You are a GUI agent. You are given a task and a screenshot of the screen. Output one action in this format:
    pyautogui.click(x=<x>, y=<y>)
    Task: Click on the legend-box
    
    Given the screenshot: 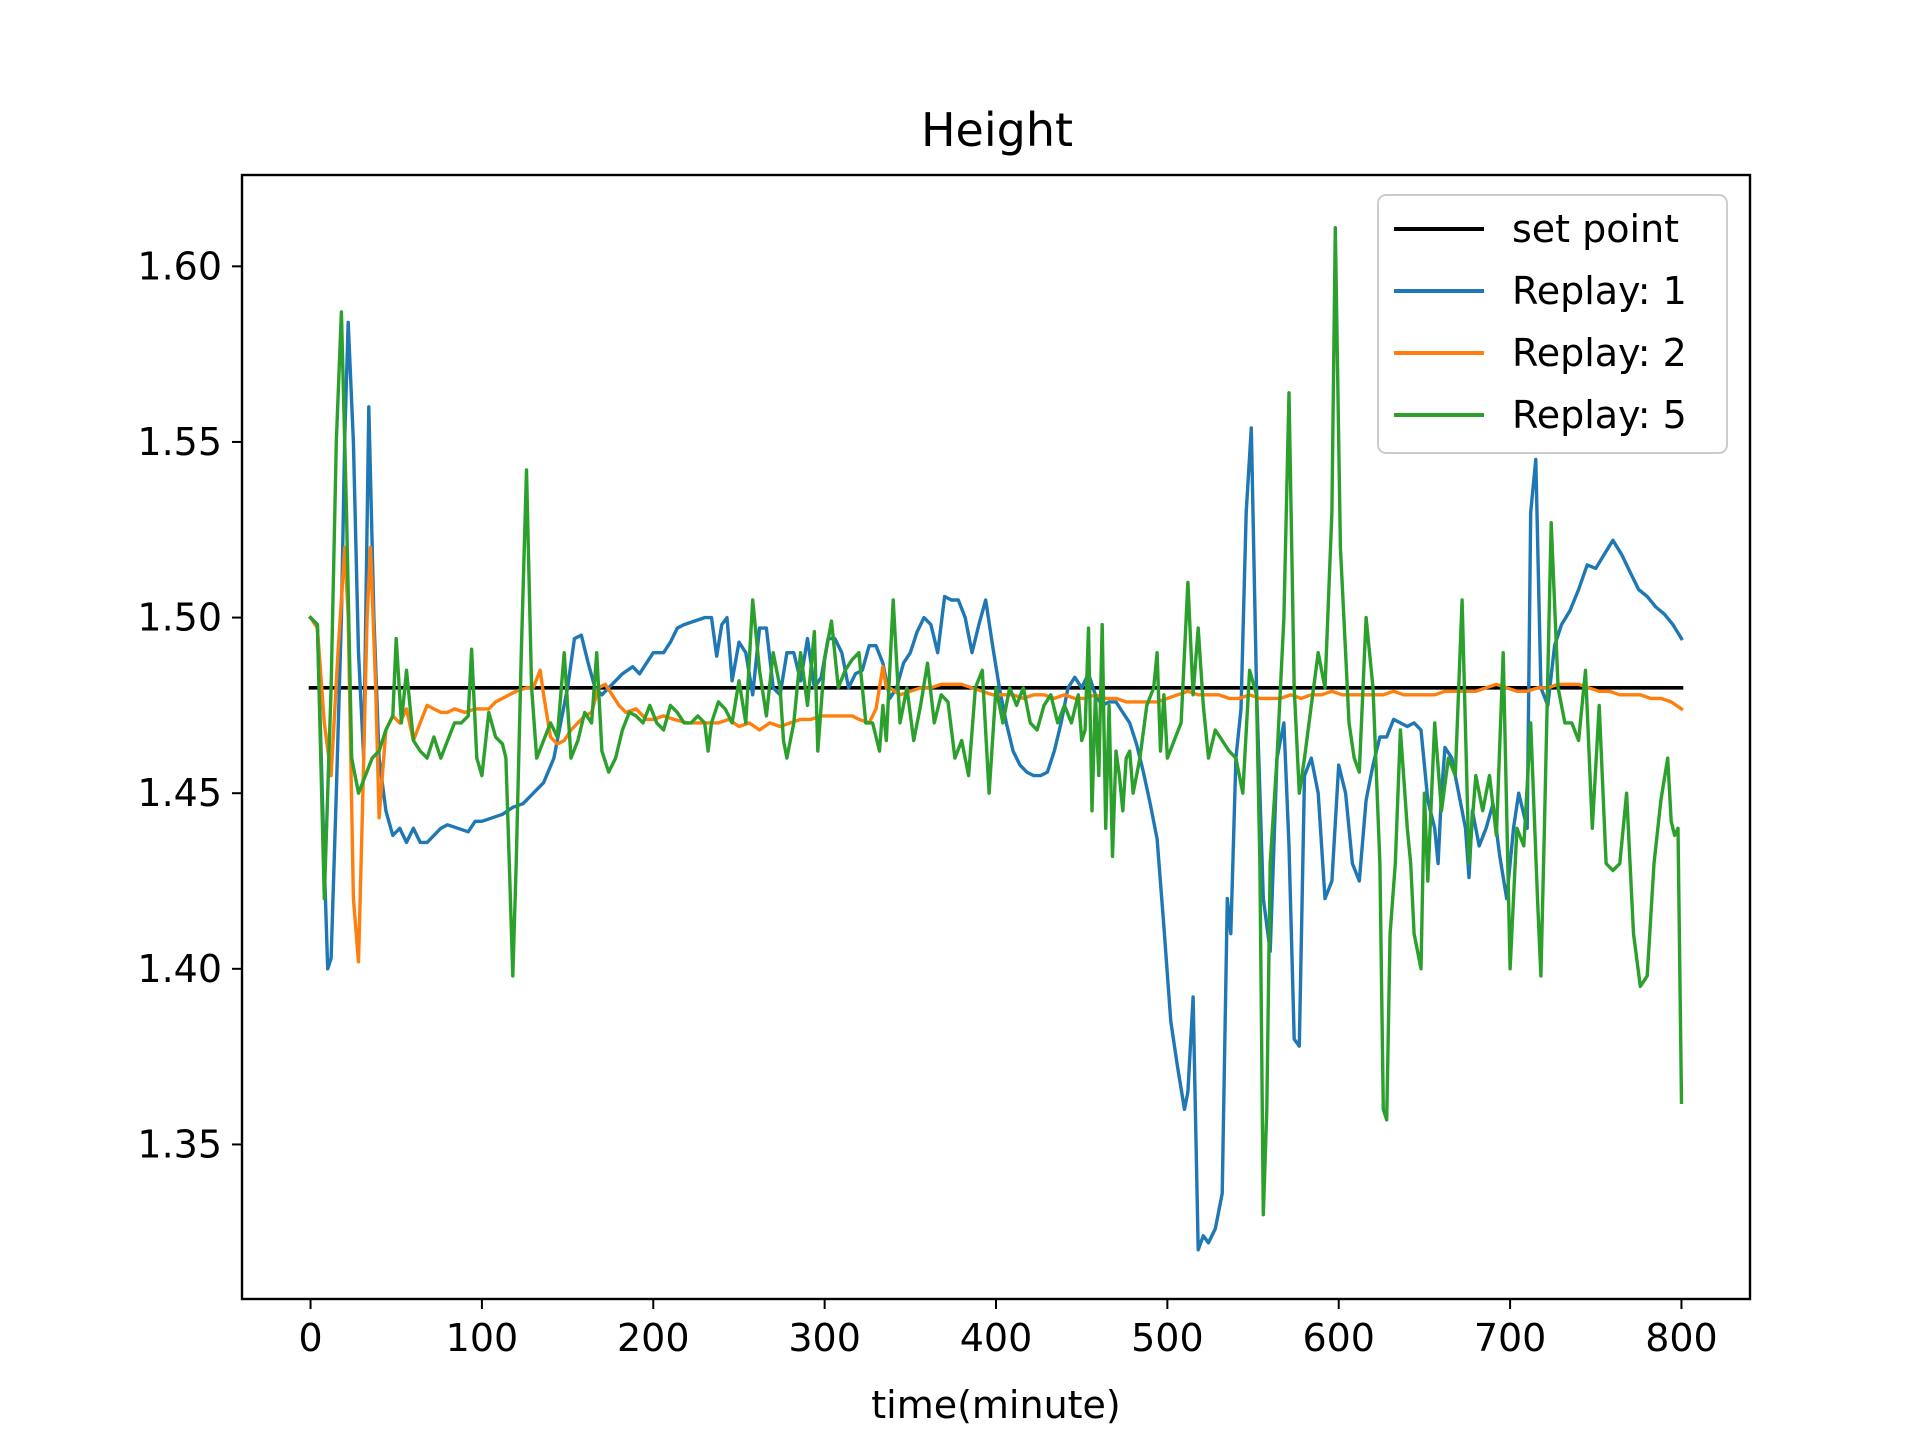 What is the action you would take?
    pyautogui.click(x=1552, y=324)
    